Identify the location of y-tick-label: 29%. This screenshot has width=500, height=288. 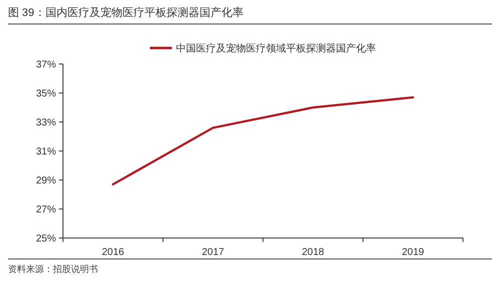
(46, 181).